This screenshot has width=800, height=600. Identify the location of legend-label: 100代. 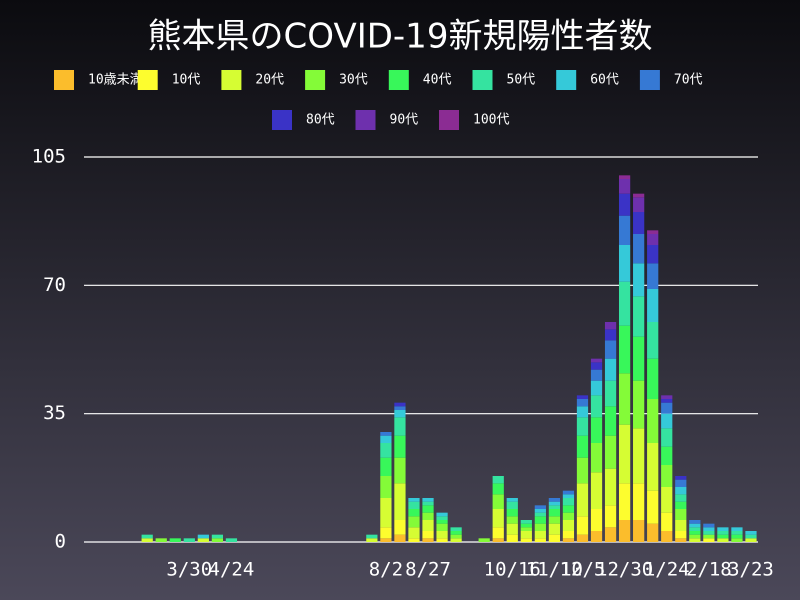
(491, 120).